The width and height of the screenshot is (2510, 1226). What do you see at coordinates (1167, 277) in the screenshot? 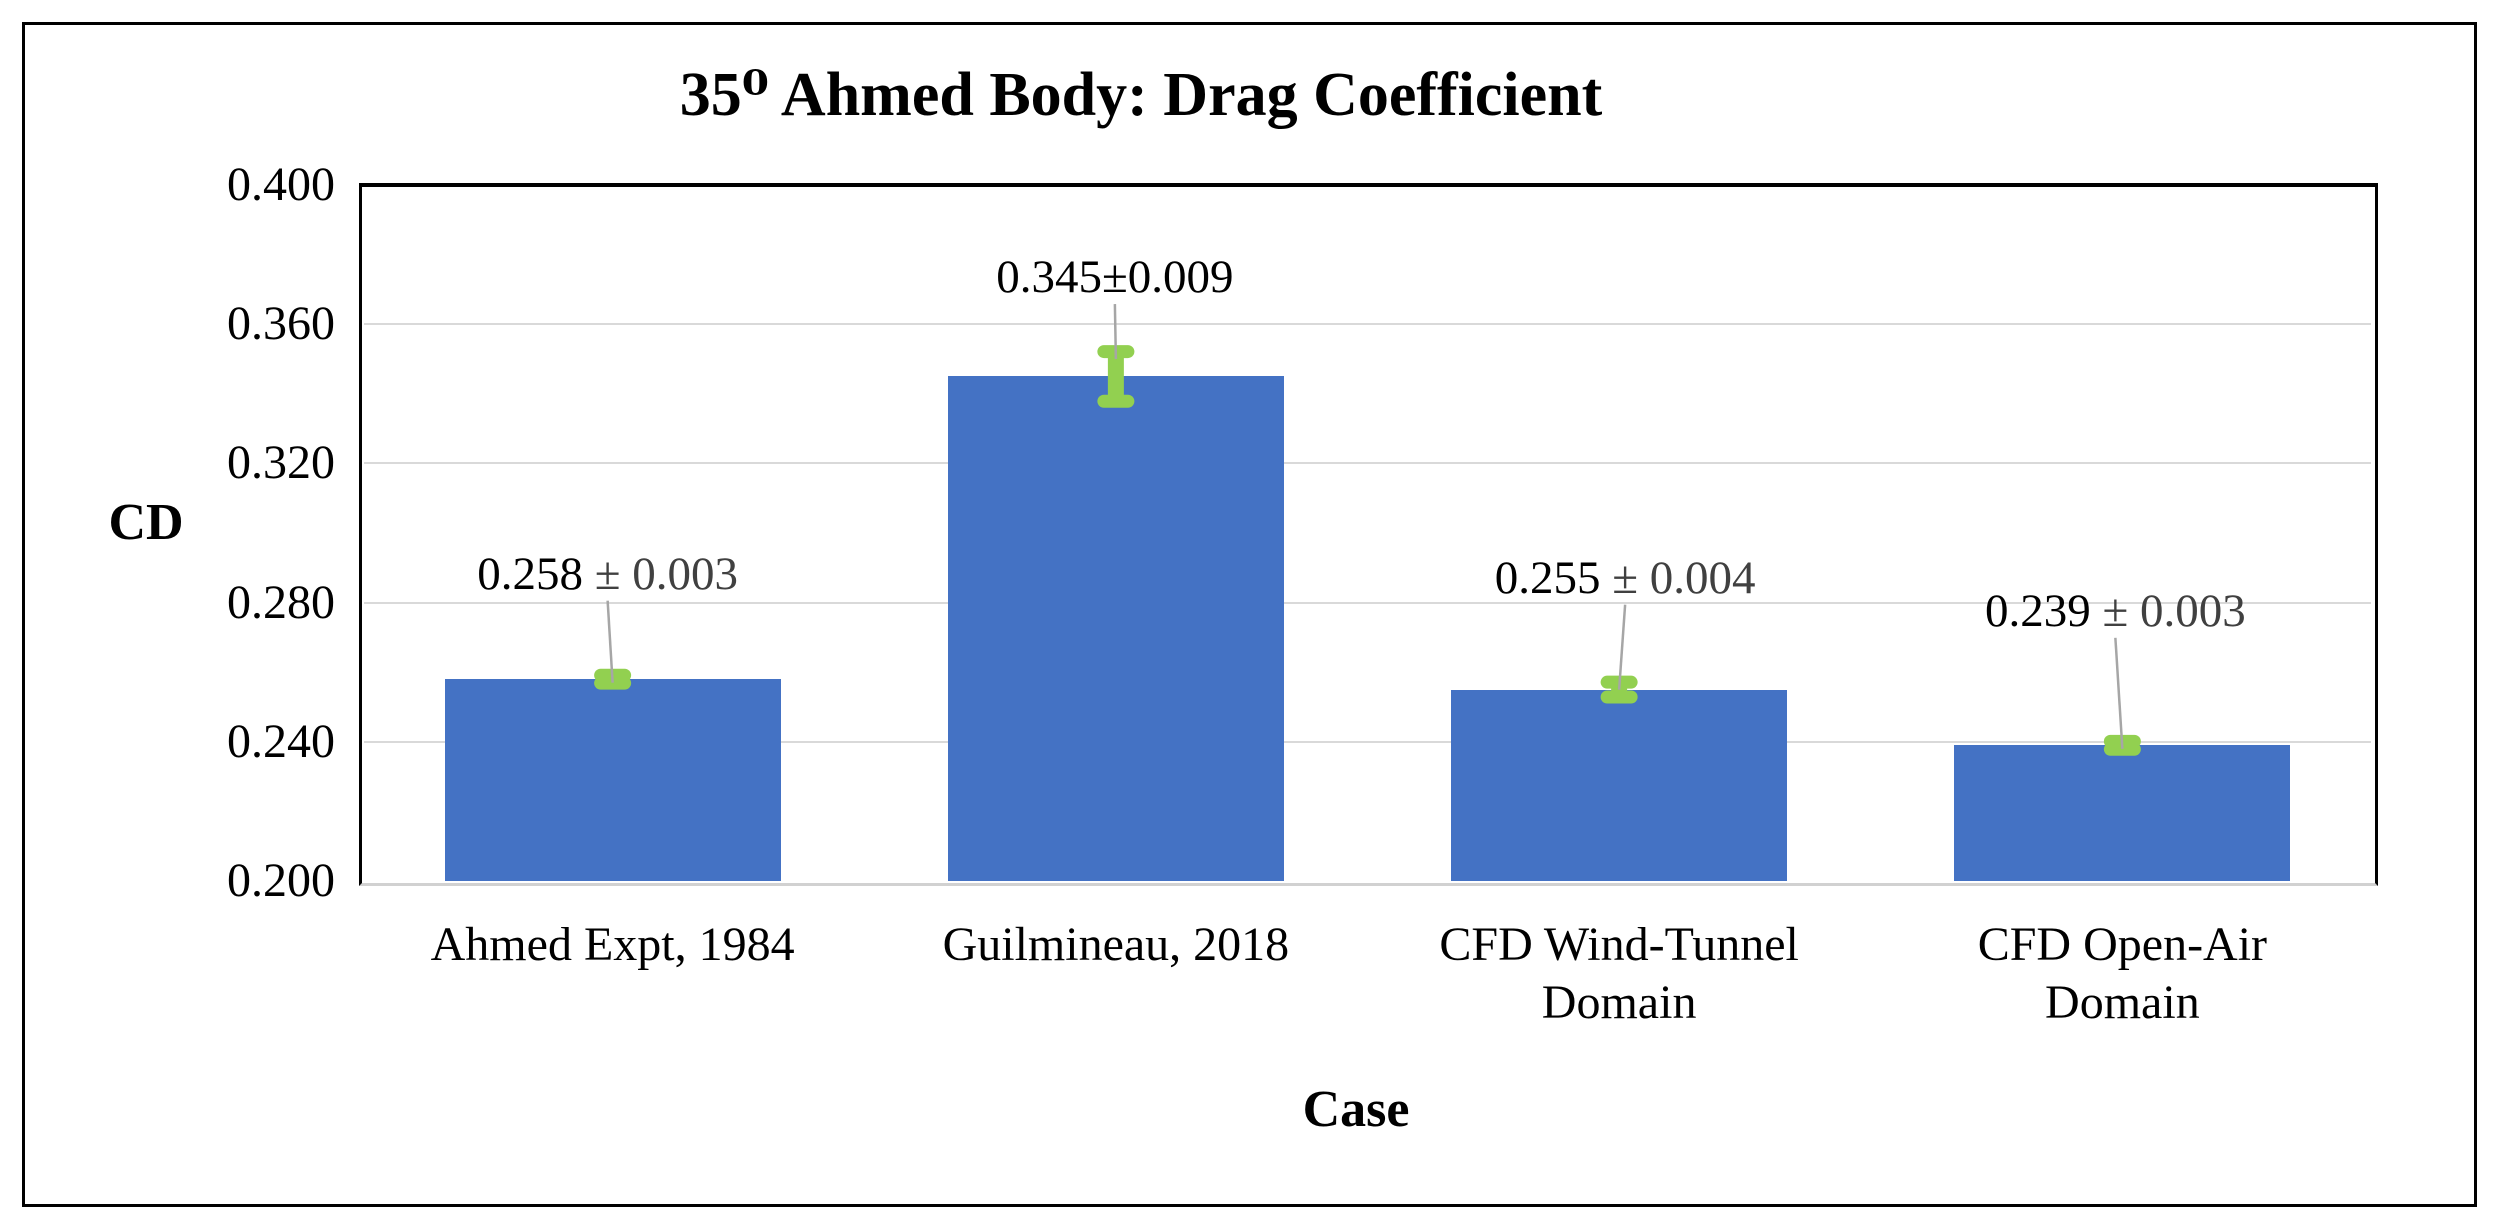
I see `data-label-error: ±0.009` at bounding box center [1167, 277].